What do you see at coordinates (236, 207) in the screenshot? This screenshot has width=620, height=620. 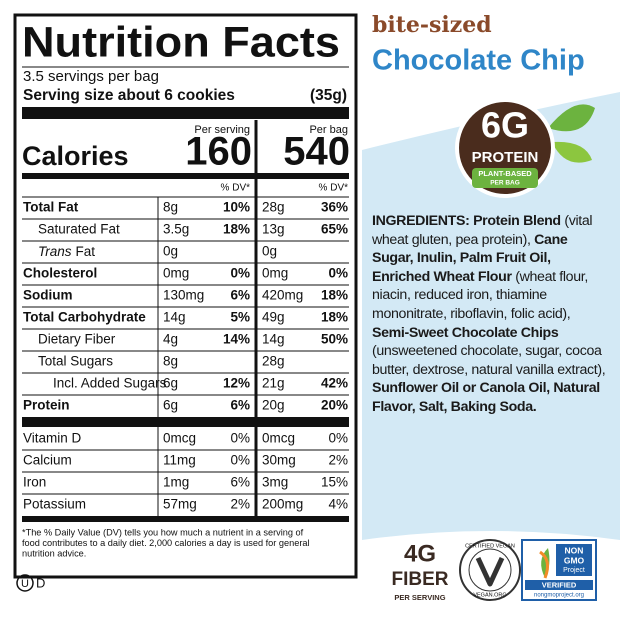 I see `daily-value: 10%` at bounding box center [236, 207].